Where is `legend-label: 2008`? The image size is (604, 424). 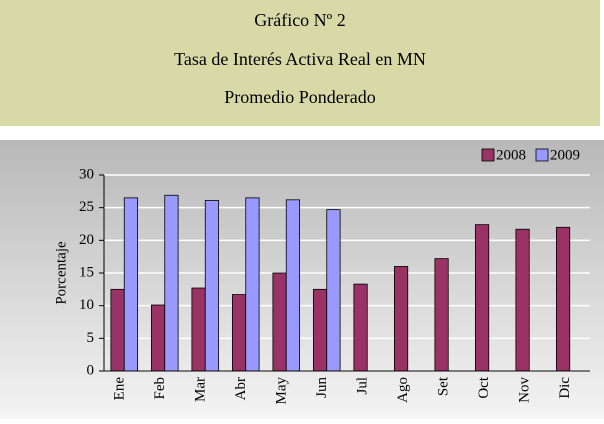
legend-label: 2008 is located at coordinates (511, 155).